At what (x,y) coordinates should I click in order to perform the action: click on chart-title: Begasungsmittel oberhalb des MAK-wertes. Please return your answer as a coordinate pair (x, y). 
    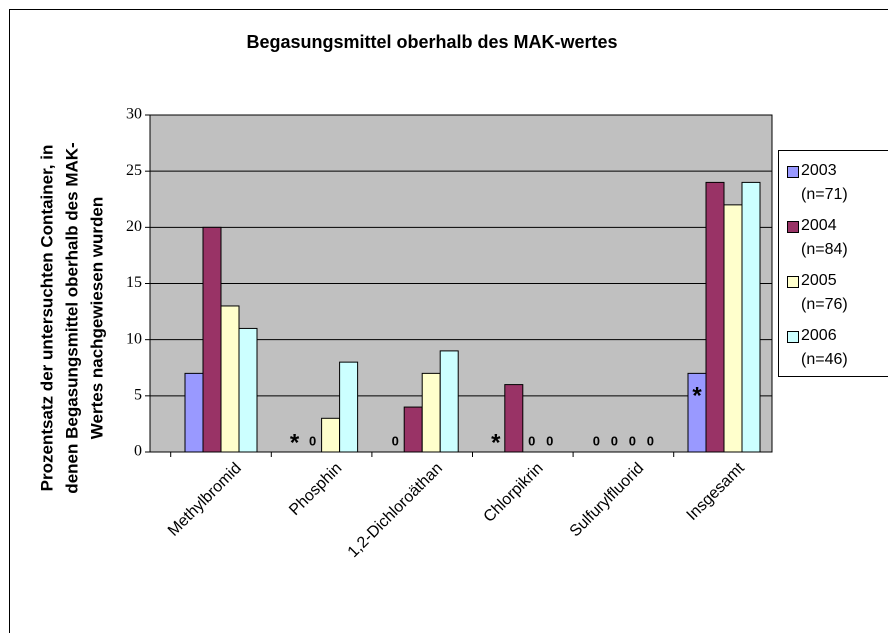
    Looking at the image, I should click on (431, 42).